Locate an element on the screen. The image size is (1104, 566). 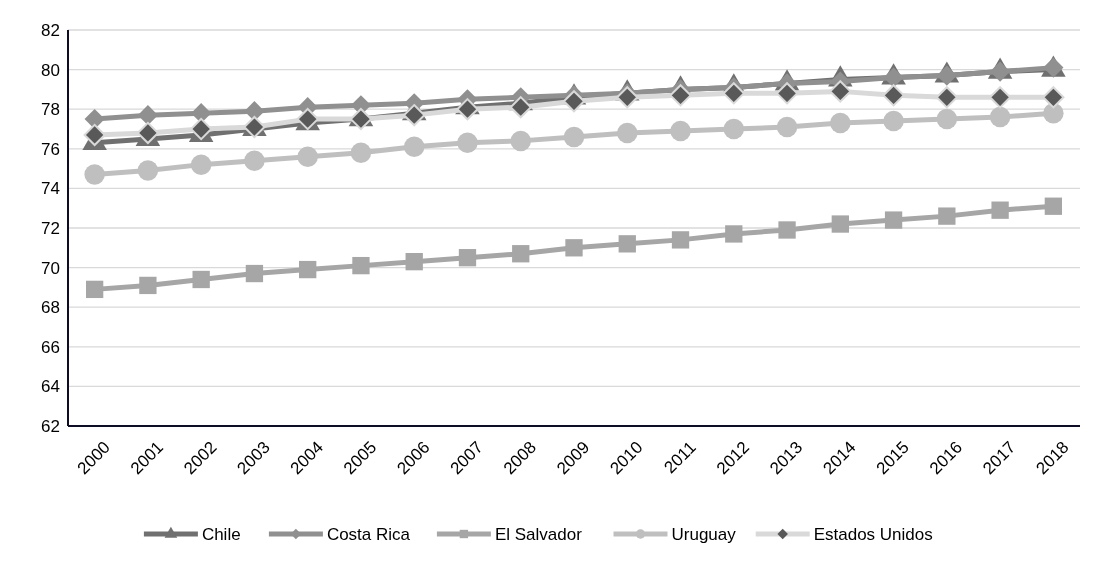
legend-label: El Salvador is located at coordinates (538, 534).